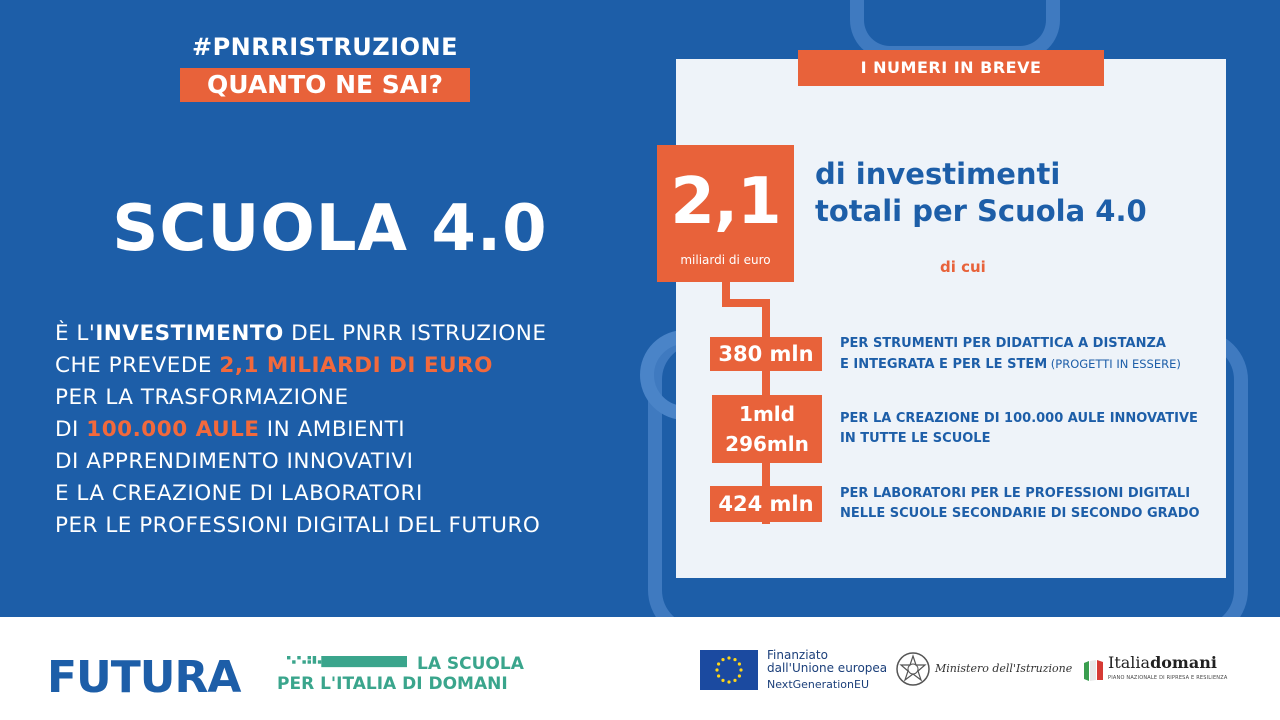  What do you see at coordinates (766, 354) in the screenshot?
I see `value-box-380: 380 mln` at bounding box center [766, 354].